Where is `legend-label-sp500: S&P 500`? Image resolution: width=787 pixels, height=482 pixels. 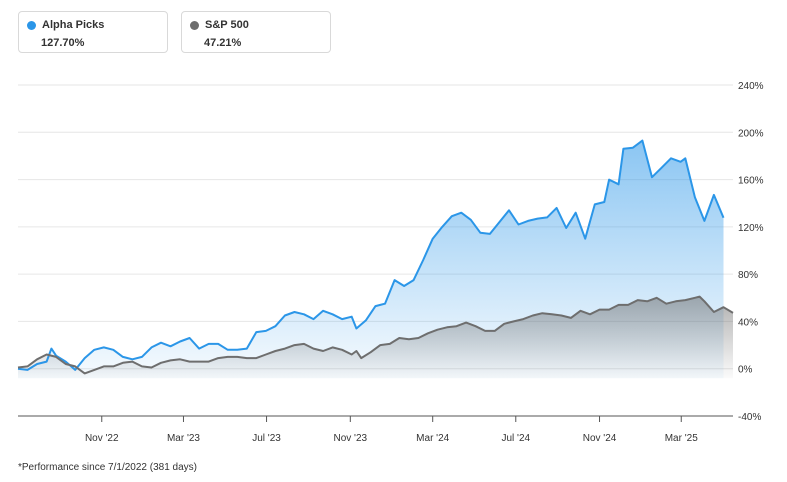
legend-label-sp500: S&P 500 is located at coordinates (227, 25).